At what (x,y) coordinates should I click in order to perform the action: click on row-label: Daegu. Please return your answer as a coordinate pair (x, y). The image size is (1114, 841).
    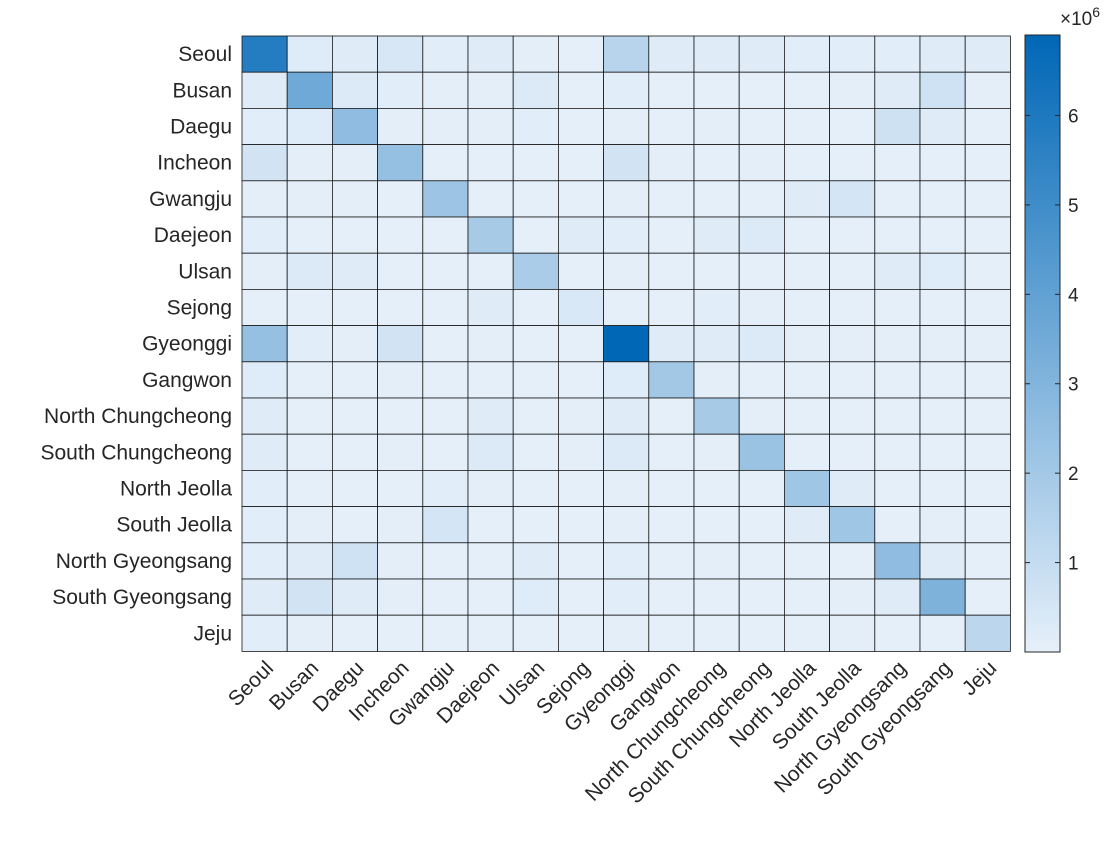
    Looking at the image, I should click on (201, 127).